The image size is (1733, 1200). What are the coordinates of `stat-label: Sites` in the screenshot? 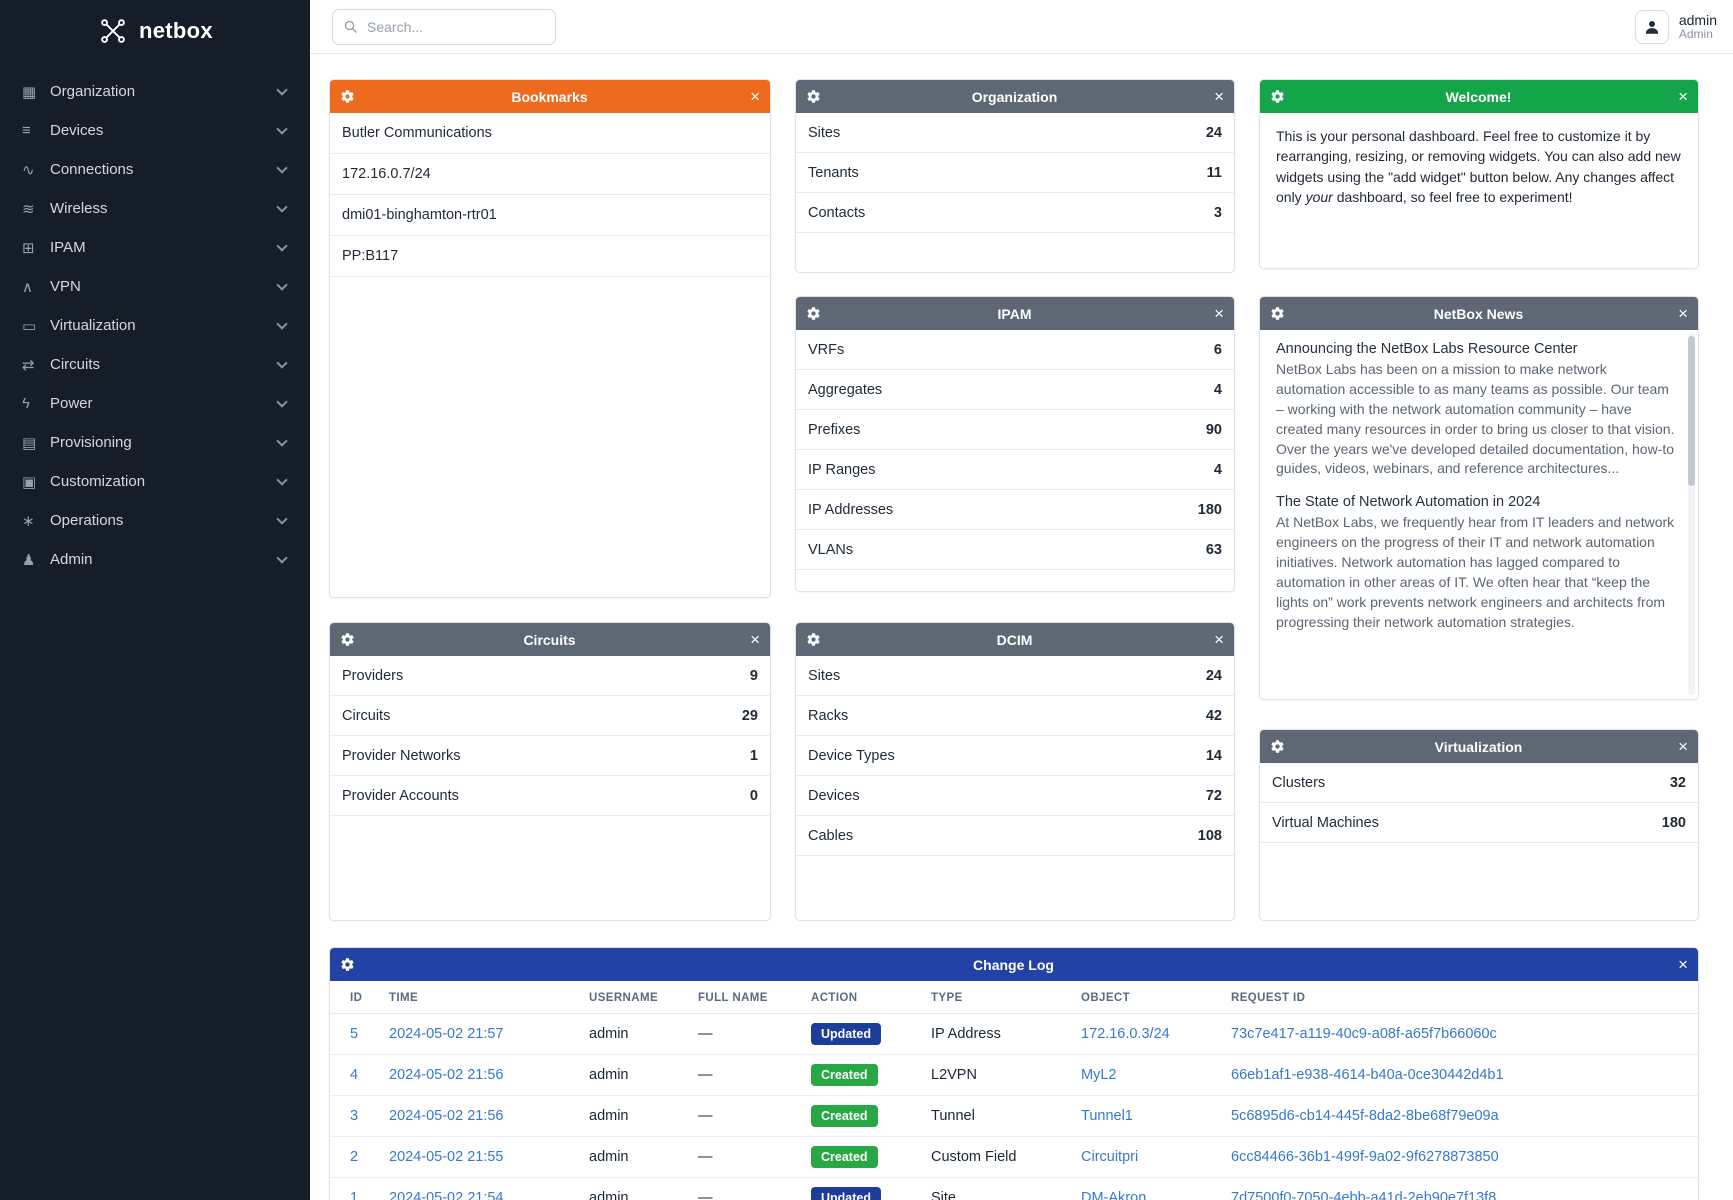 It's located at (824, 675).